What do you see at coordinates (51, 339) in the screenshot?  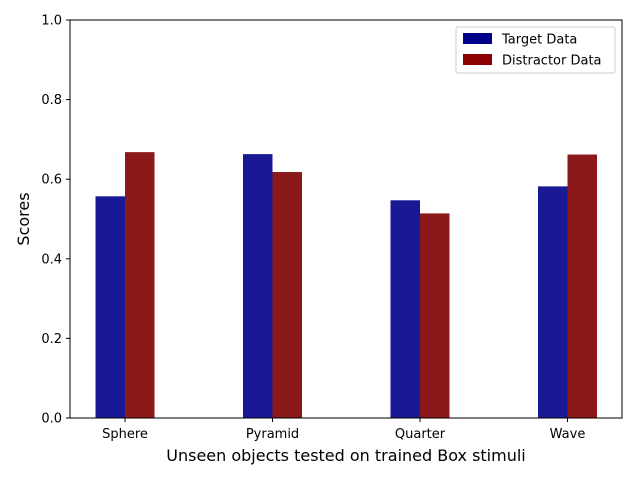 I see `y-tick-label: 0.2` at bounding box center [51, 339].